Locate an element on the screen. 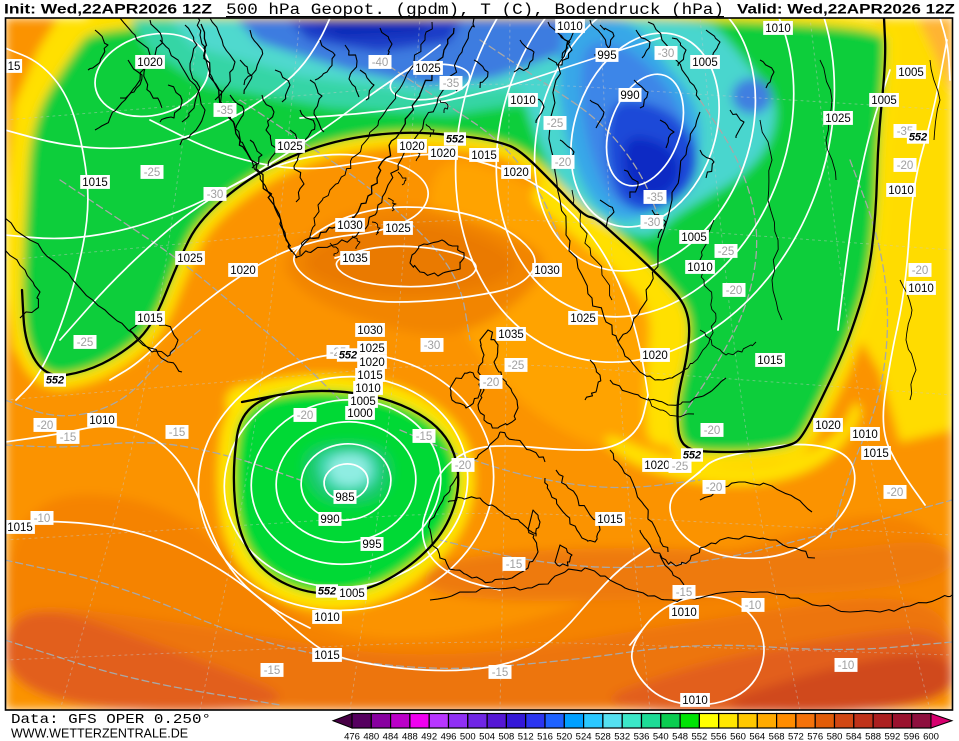 This screenshot has width=959, height=741. svg-text: 508 is located at coordinates (506, 736).